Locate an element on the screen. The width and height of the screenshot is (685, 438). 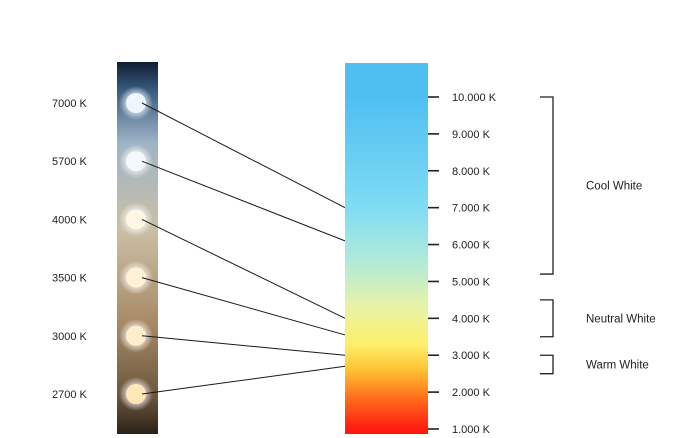
led-temperature-label: 3500 K is located at coordinates (70, 279).